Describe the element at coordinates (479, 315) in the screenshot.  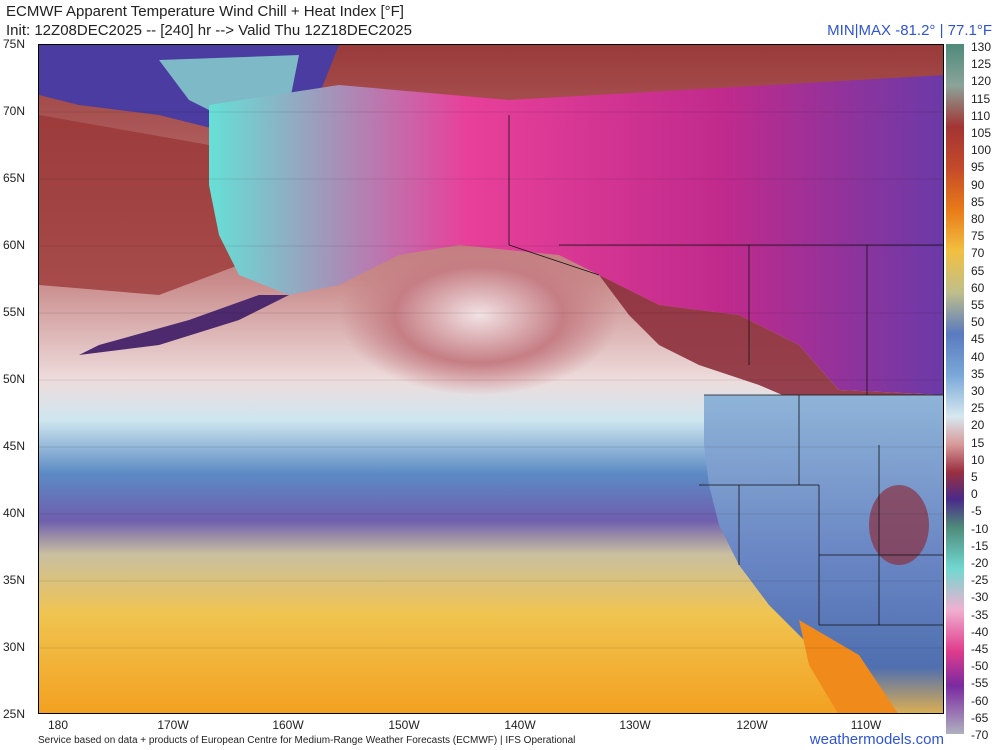
I see `storm-low-feature` at that location.